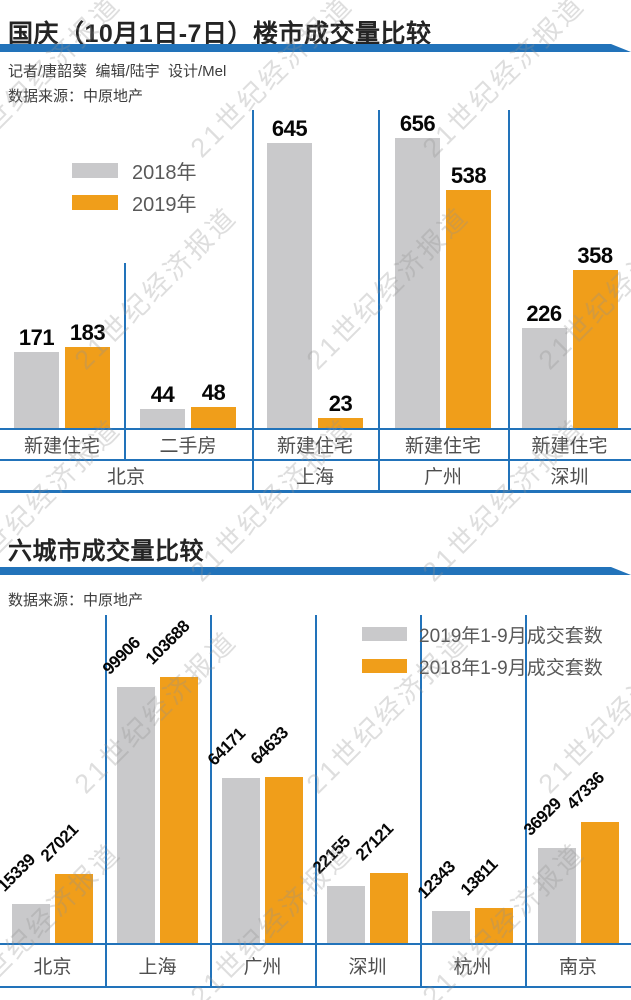 The image size is (631, 1000). What do you see at coordinates (585, 791) in the screenshot?
I see `bar-value-label: 47336` at bounding box center [585, 791].